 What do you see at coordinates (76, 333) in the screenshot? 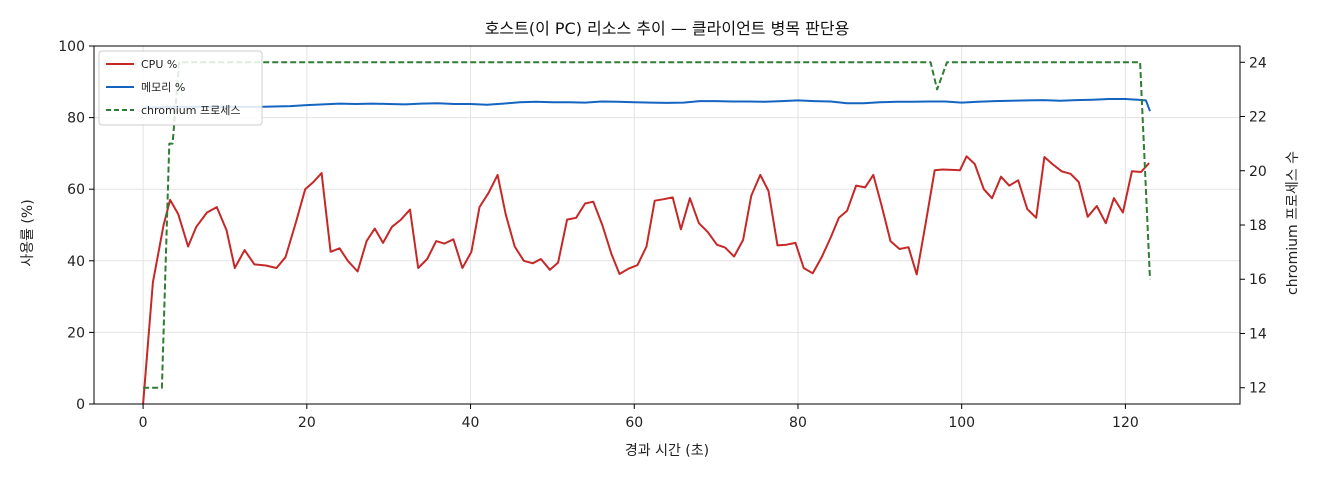
I see `y-tick-label-left: 20` at bounding box center [76, 333].